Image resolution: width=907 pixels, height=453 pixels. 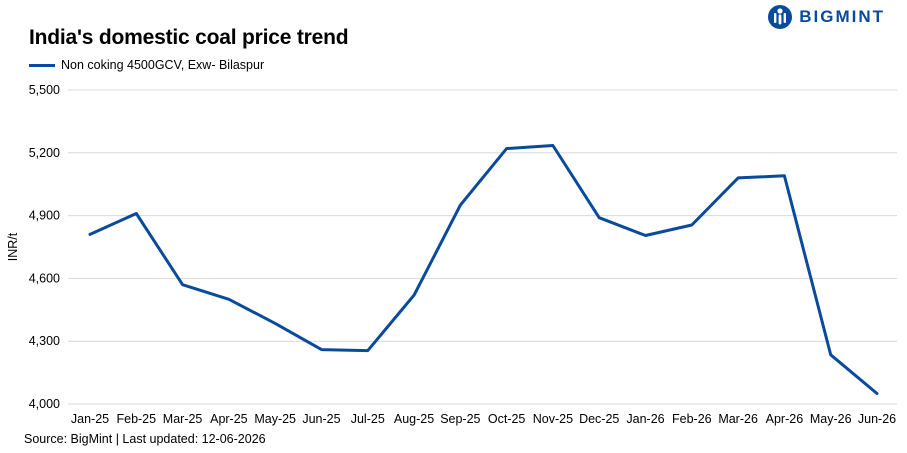 What do you see at coordinates (136, 419) in the screenshot?
I see `x-tick-label: Feb-25` at bounding box center [136, 419].